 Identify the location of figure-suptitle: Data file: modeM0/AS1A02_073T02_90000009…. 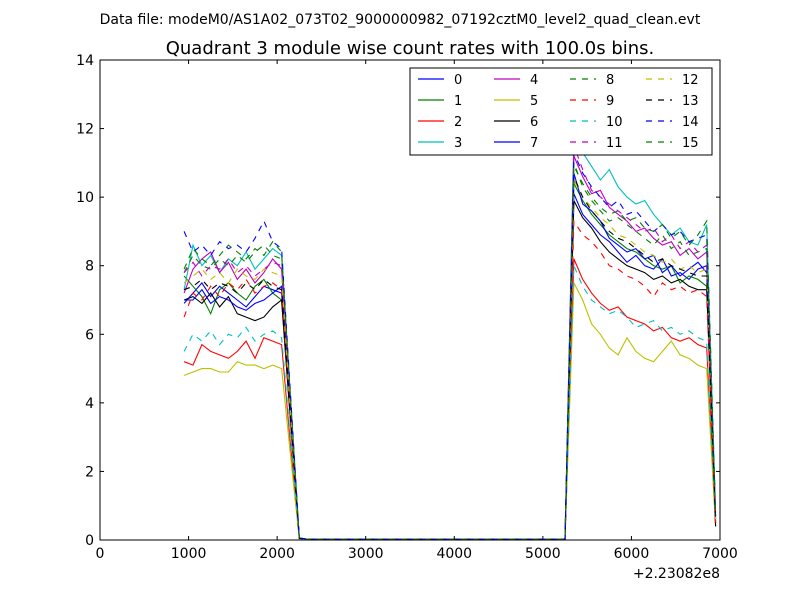
(400, 20).